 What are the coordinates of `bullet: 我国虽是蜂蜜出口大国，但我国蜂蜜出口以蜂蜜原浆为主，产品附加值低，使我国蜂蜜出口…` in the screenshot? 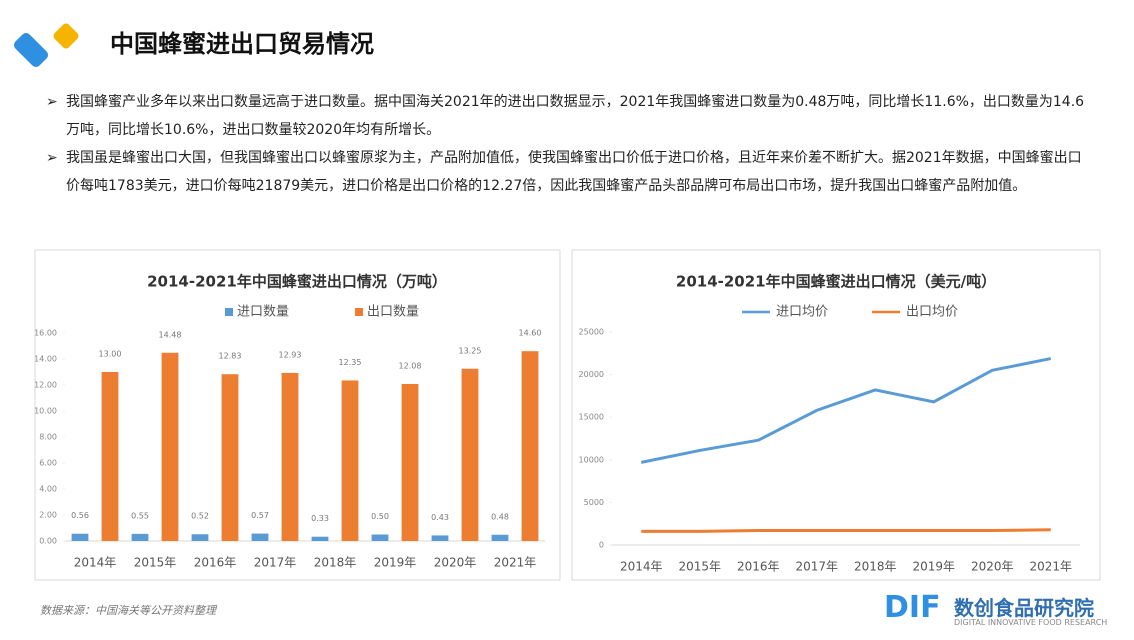 It's located at (566, 172).